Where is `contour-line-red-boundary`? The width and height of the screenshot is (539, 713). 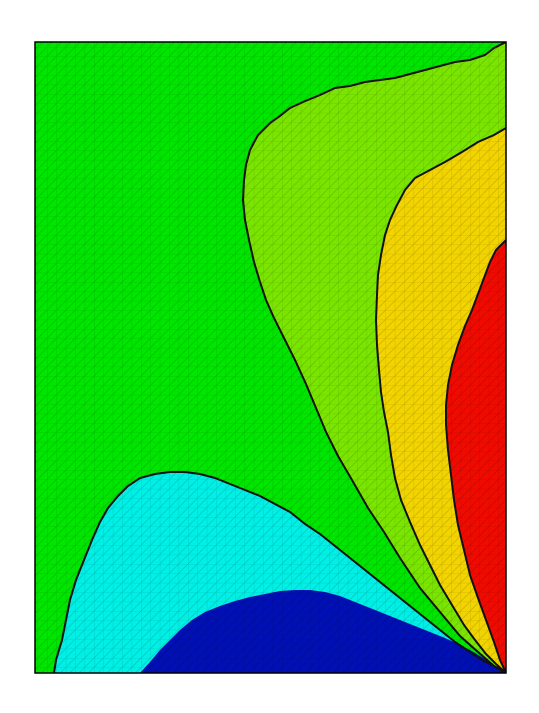
contour-line-red-boundary is located at coordinates (475, 456).